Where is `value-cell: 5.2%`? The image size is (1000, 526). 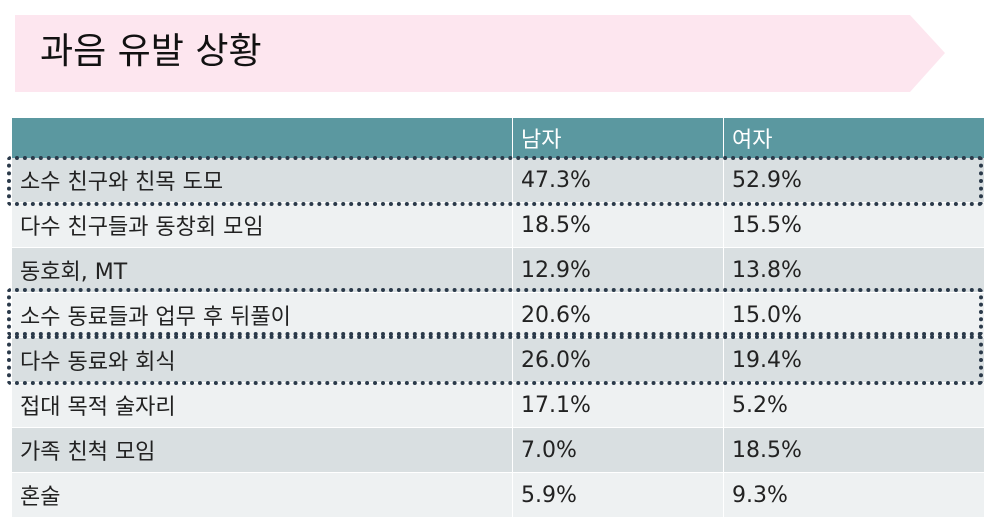 value-cell: 5.2% is located at coordinates (854, 405).